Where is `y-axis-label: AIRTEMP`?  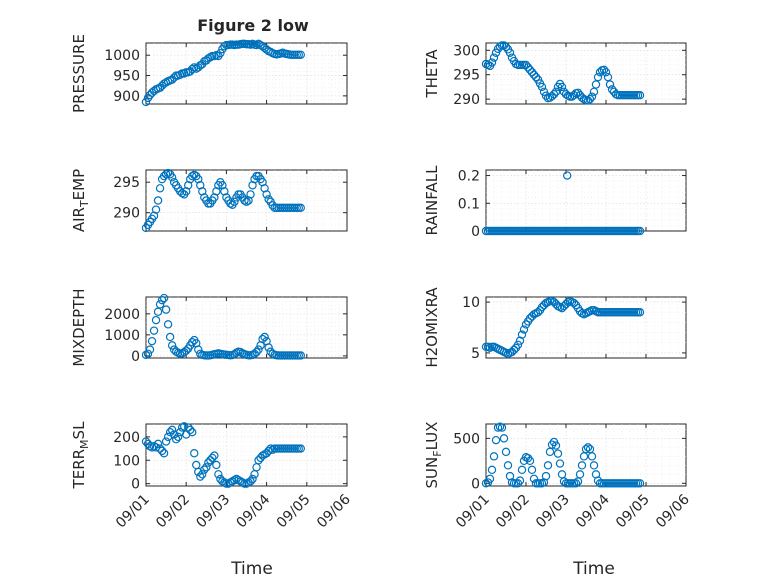
y-axis-label: AIRTEMP is located at coordinates (80, 200).